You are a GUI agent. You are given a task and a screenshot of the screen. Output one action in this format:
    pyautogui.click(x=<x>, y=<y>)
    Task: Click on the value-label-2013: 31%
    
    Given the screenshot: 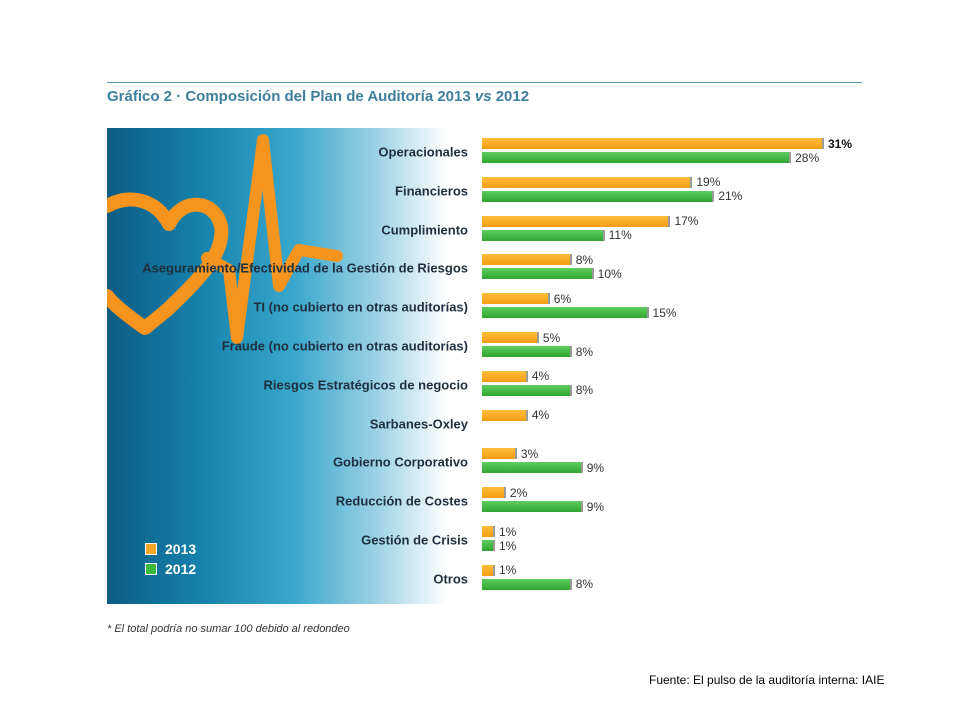 What is the action you would take?
    pyautogui.click(x=840, y=143)
    